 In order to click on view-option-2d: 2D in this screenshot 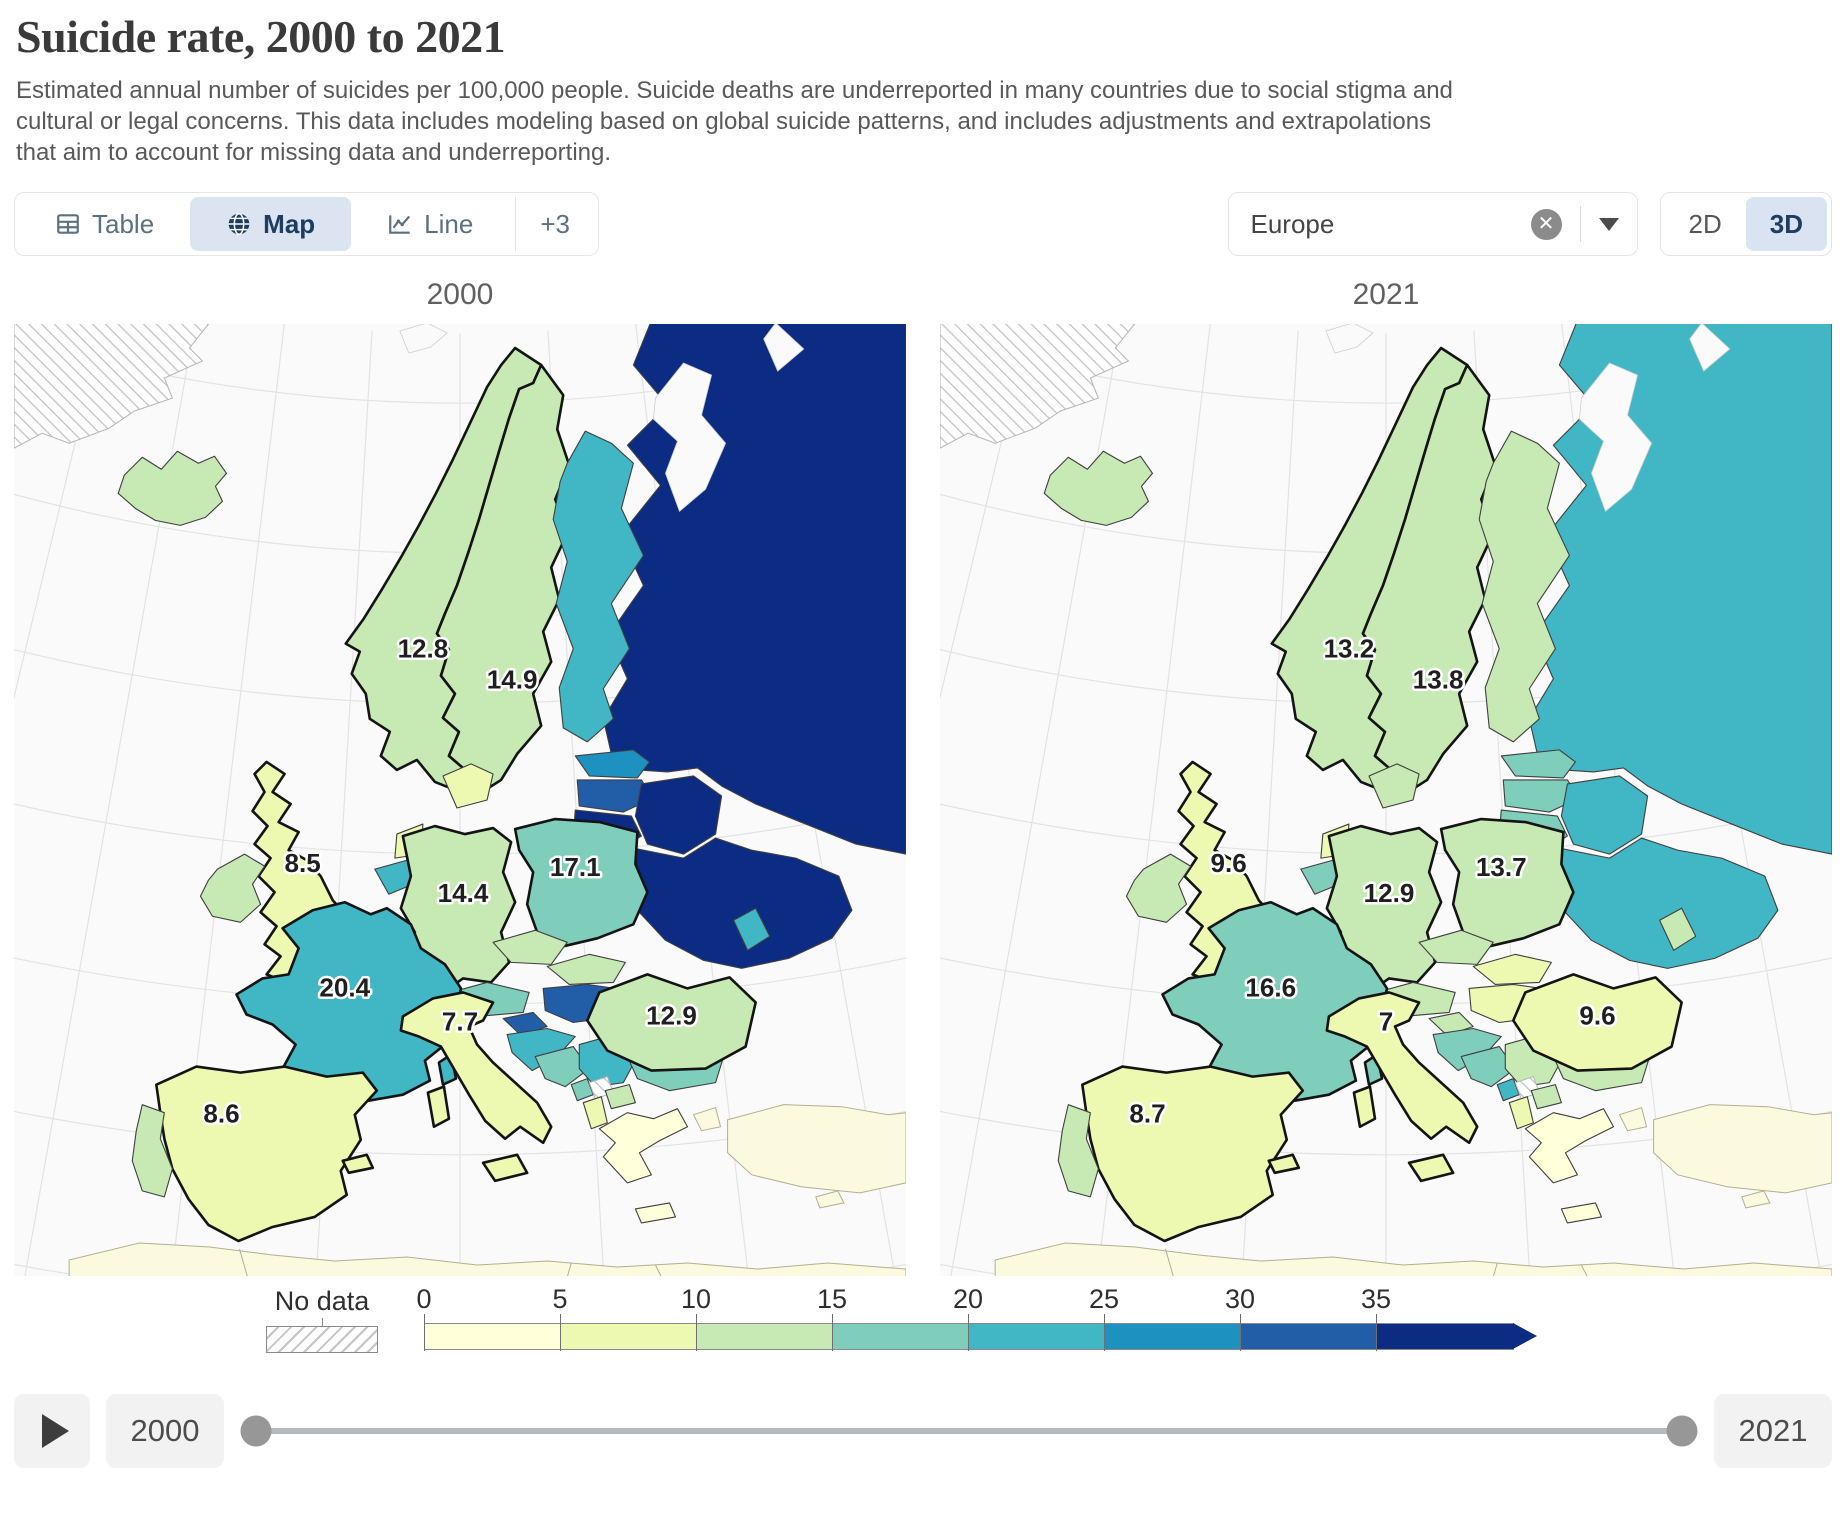, I will do `click(1705, 224)`.